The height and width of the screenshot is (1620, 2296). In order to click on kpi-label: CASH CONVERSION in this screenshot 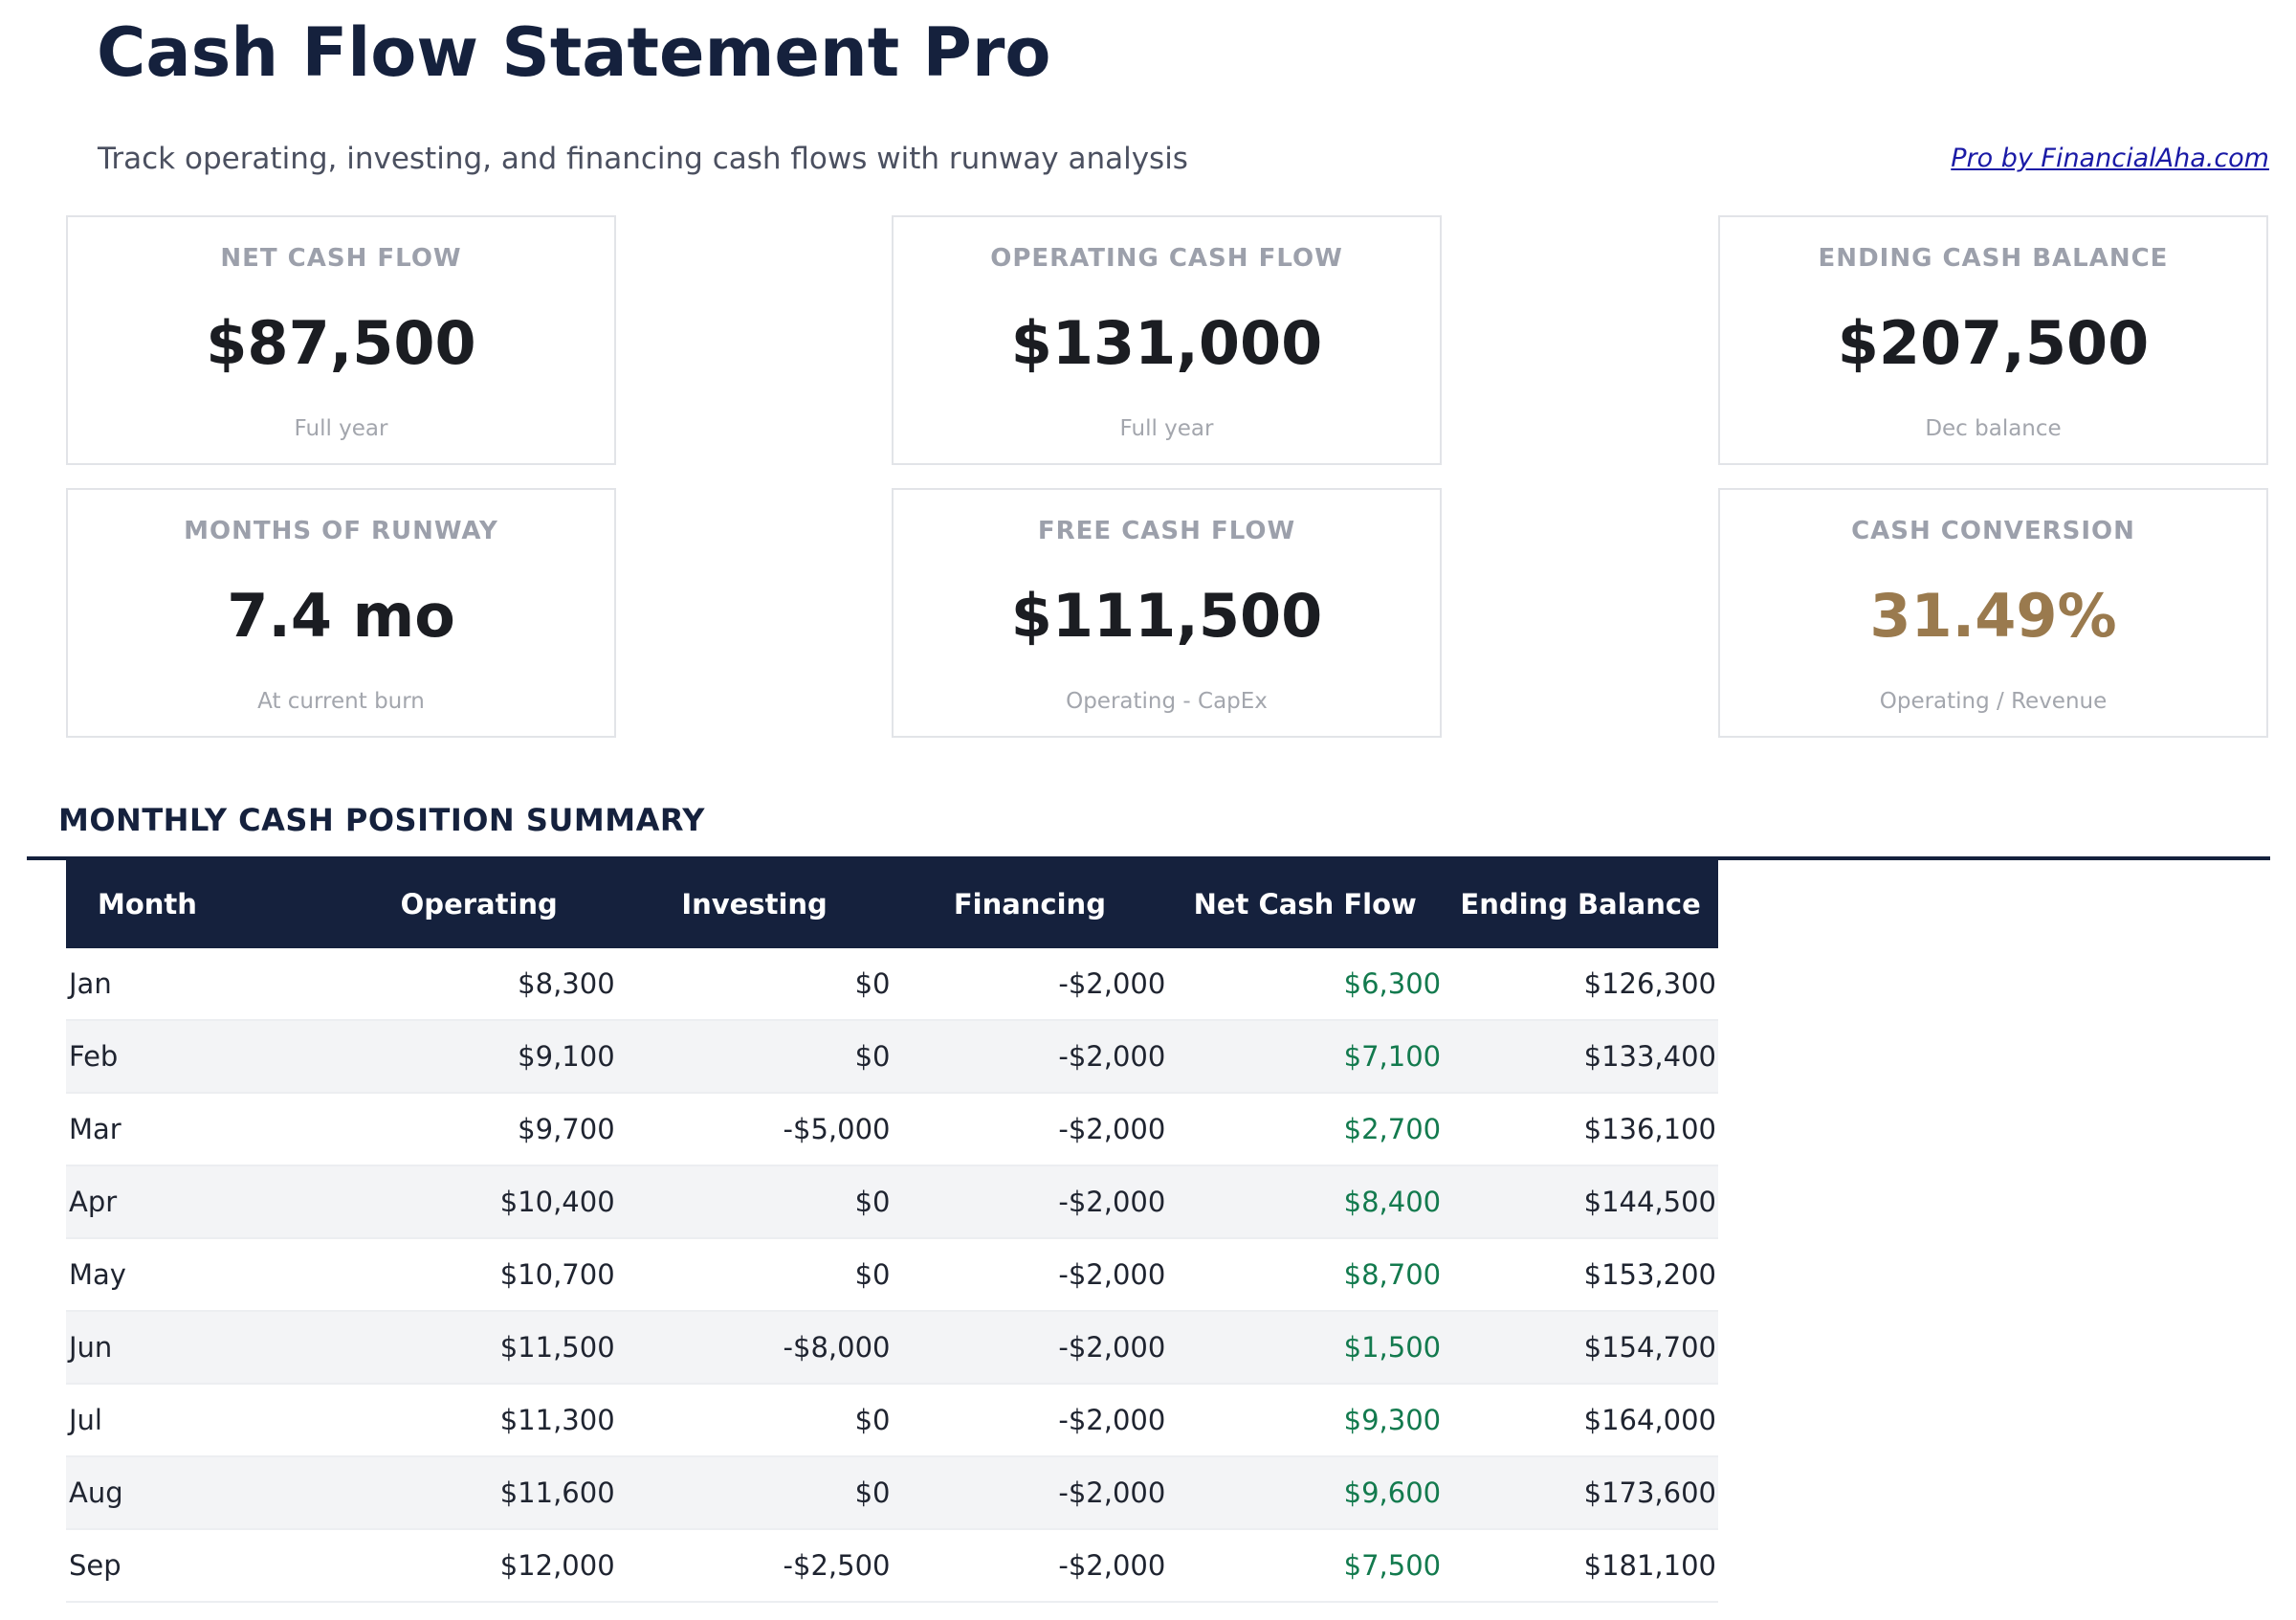, I will do `click(1993, 531)`.